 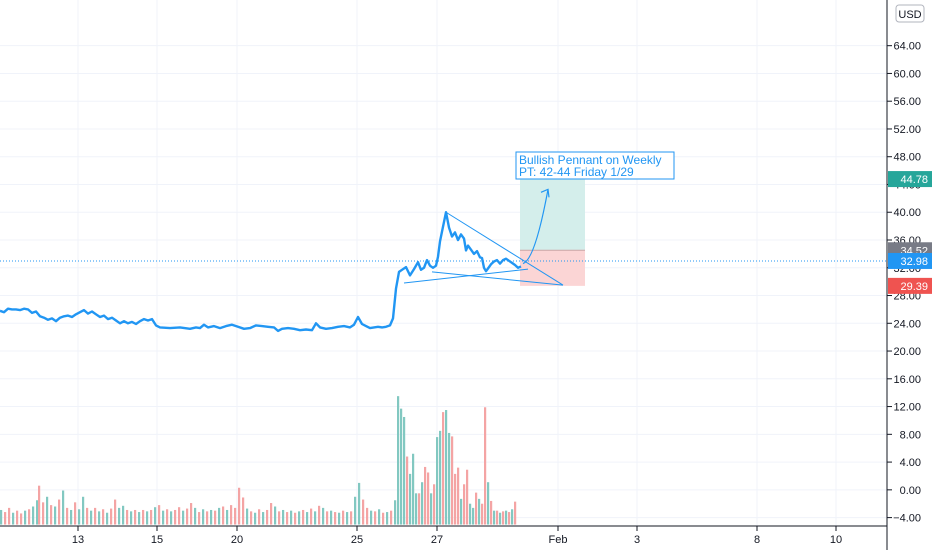 I want to click on target-price-tag-bg, so click(x=910, y=179).